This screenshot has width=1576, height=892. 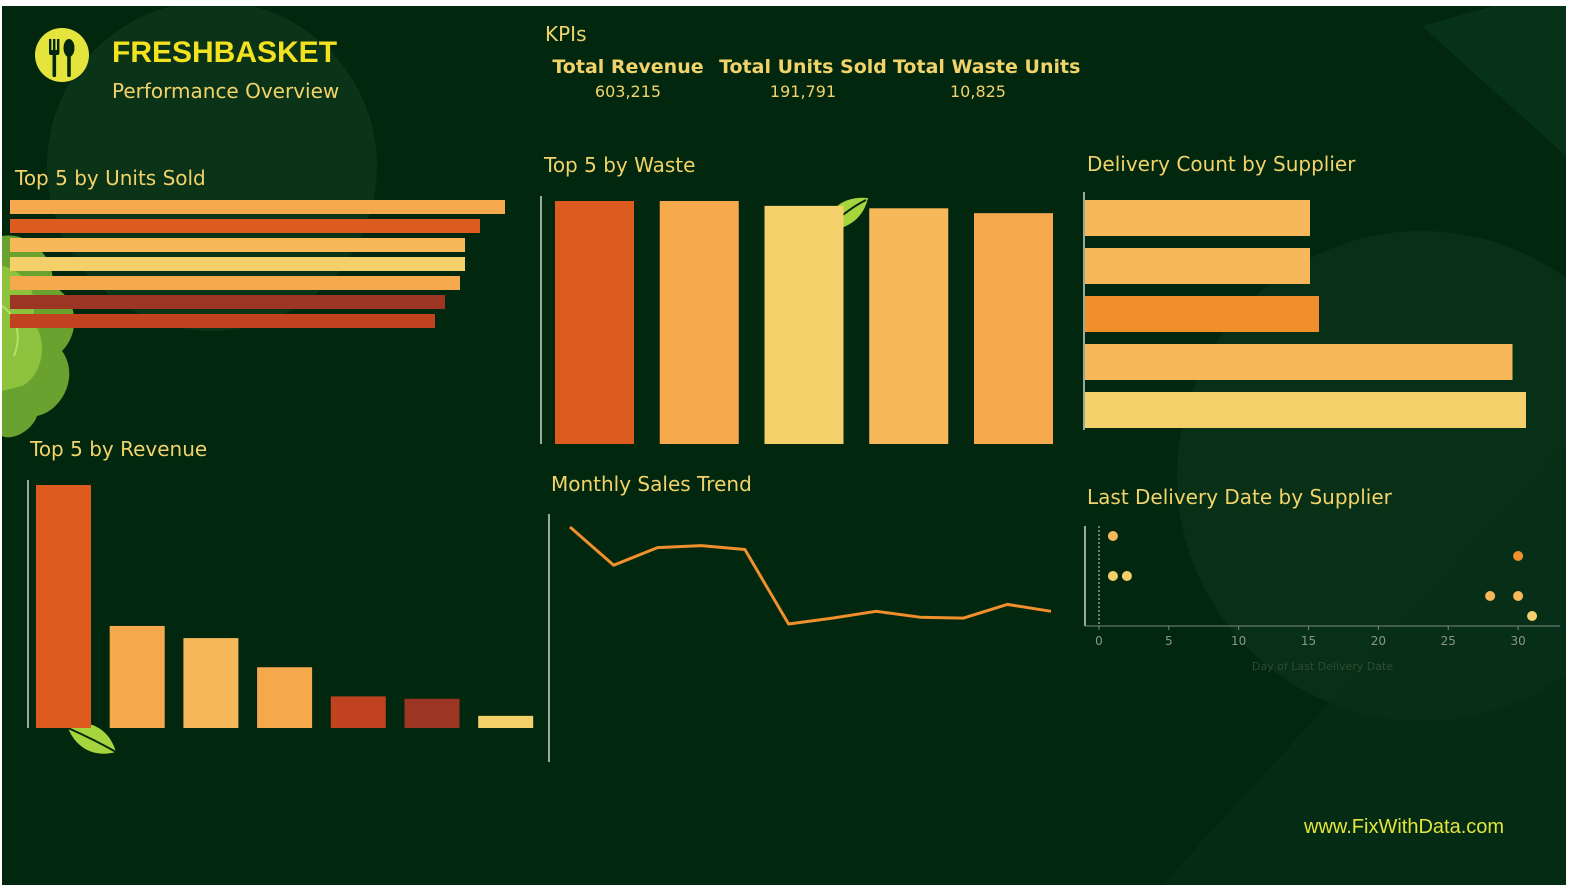 I want to click on chart-title-delivery: Delivery Count by Supplier, so click(x=1221, y=164).